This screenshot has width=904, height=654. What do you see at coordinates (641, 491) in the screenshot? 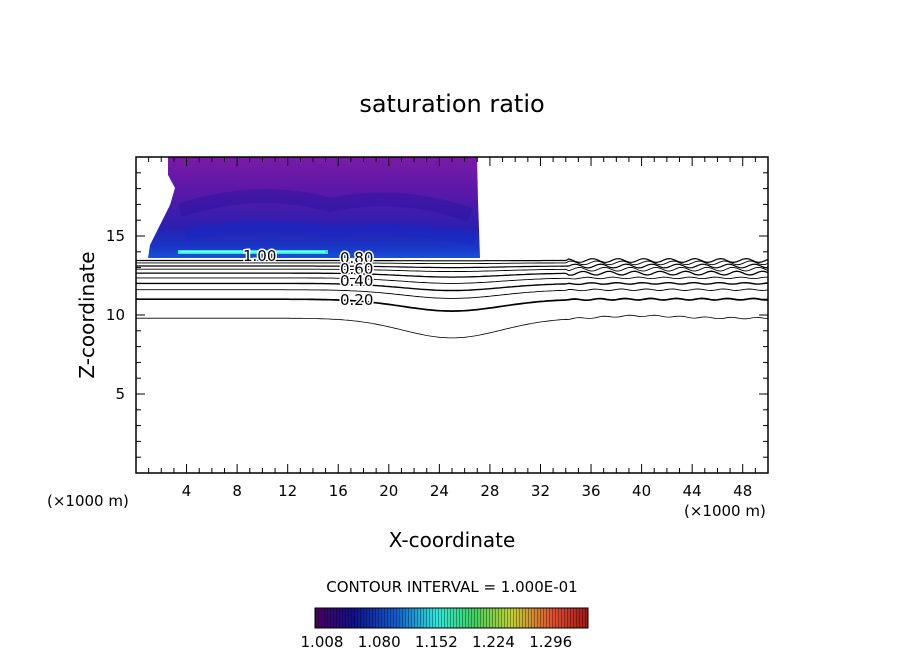
I see `x-tick-label: 40` at bounding box center [641, 491].